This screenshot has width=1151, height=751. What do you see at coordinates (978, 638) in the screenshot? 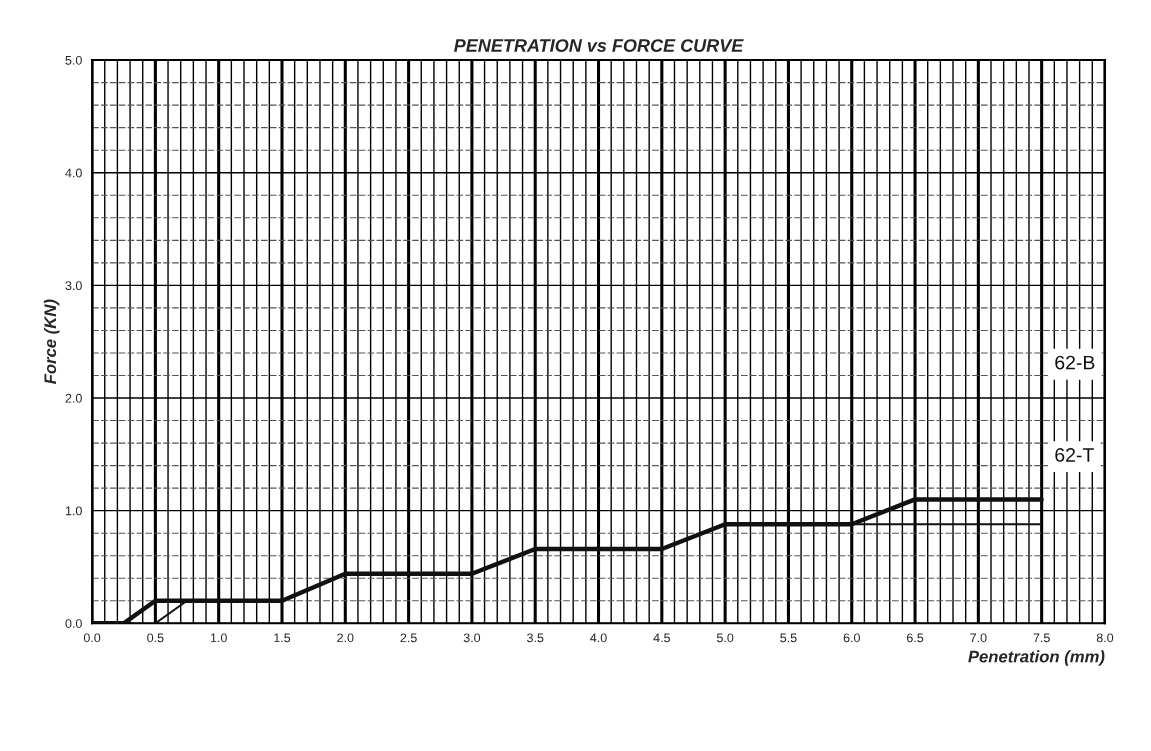
I see `x-tick-label: 7.0` at bounding box center [978, 638].